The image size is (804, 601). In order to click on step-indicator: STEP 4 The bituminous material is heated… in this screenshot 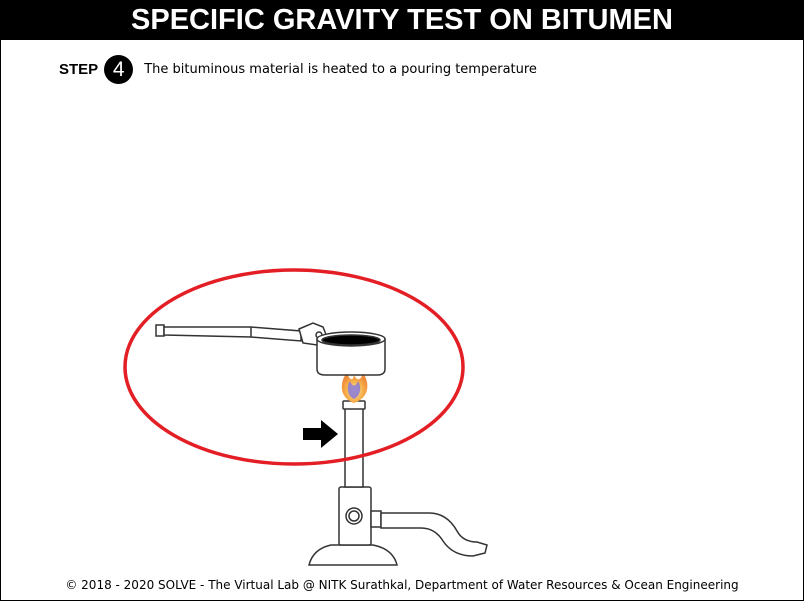, I will do `click(298, 69)`.